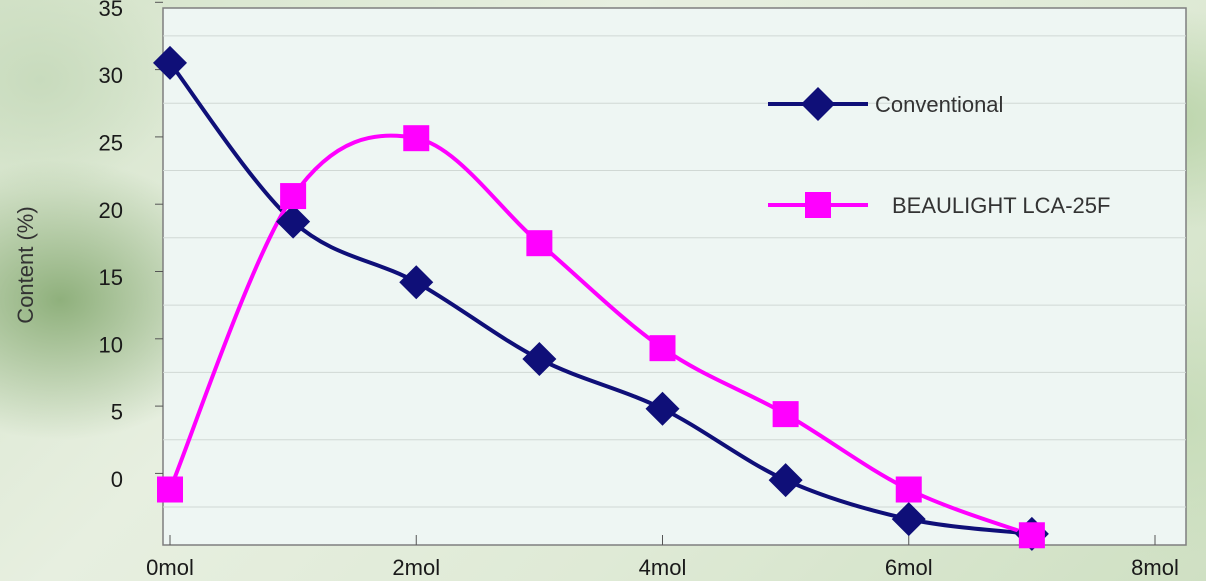  What do you see at coordinates (909, 567) in the screenshot?
I see `x-tick-label: 6mol` at bounding box center [909, 567].